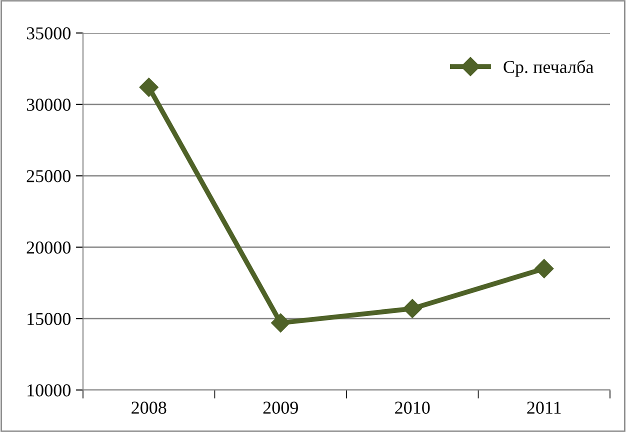  What do you see at coordinates (49, 390) in the screenshot?
I see `y-tick-label: 10000` at bounding box center [49, 390].